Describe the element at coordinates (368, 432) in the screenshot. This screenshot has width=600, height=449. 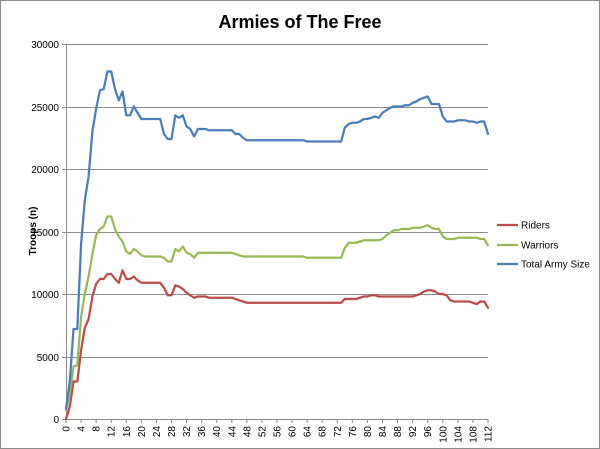
I see `x-tick-label: 80` at that location.